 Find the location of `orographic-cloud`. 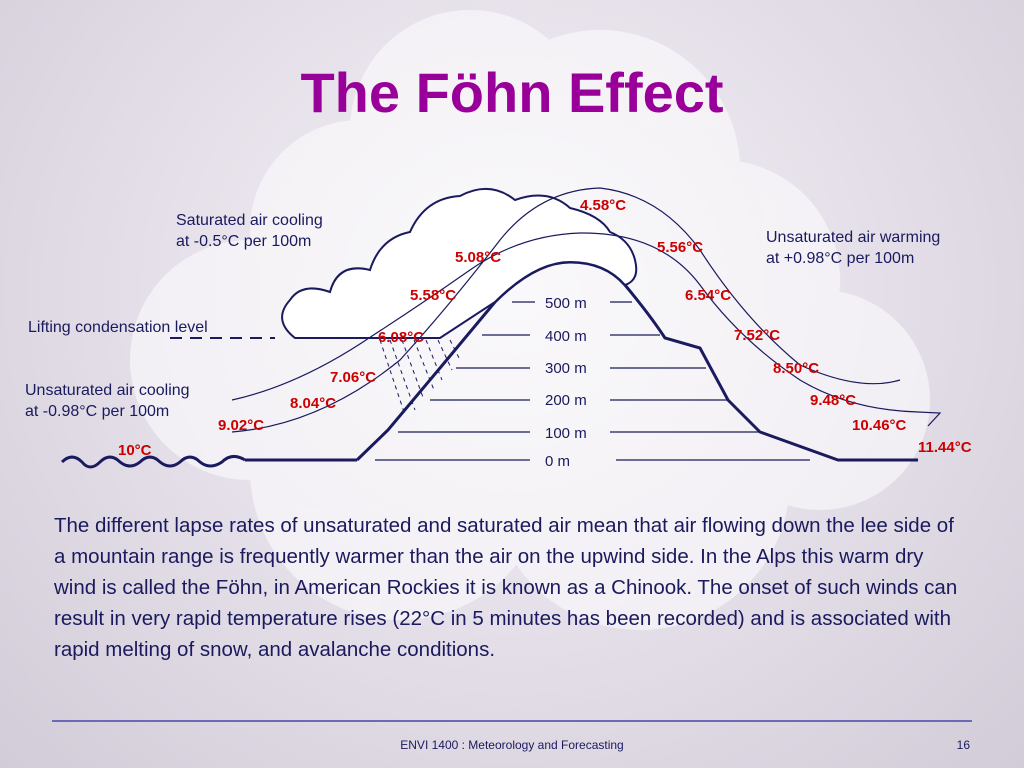

orographic-cloud is located at coordinates (459, 263).